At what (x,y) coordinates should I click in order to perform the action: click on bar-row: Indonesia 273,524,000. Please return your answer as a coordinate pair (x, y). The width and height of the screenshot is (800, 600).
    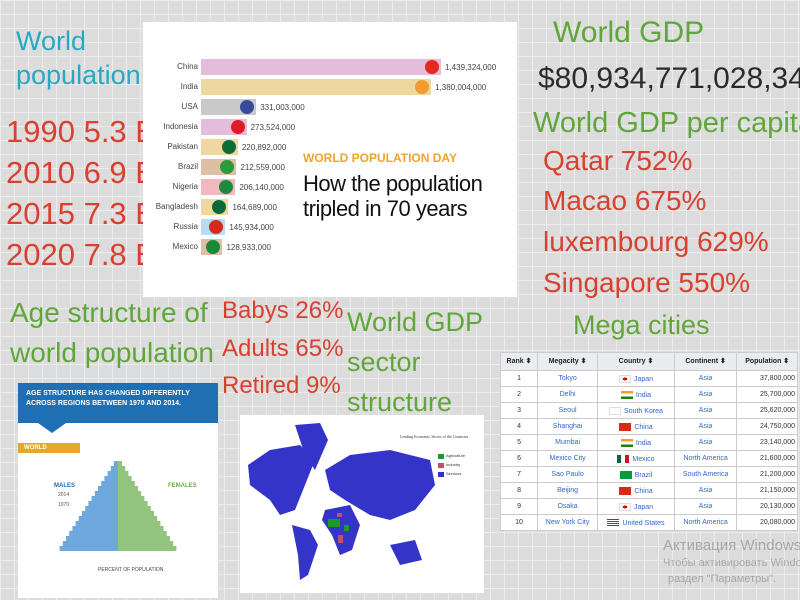
    Looking at the image, I should click on (330, 127).